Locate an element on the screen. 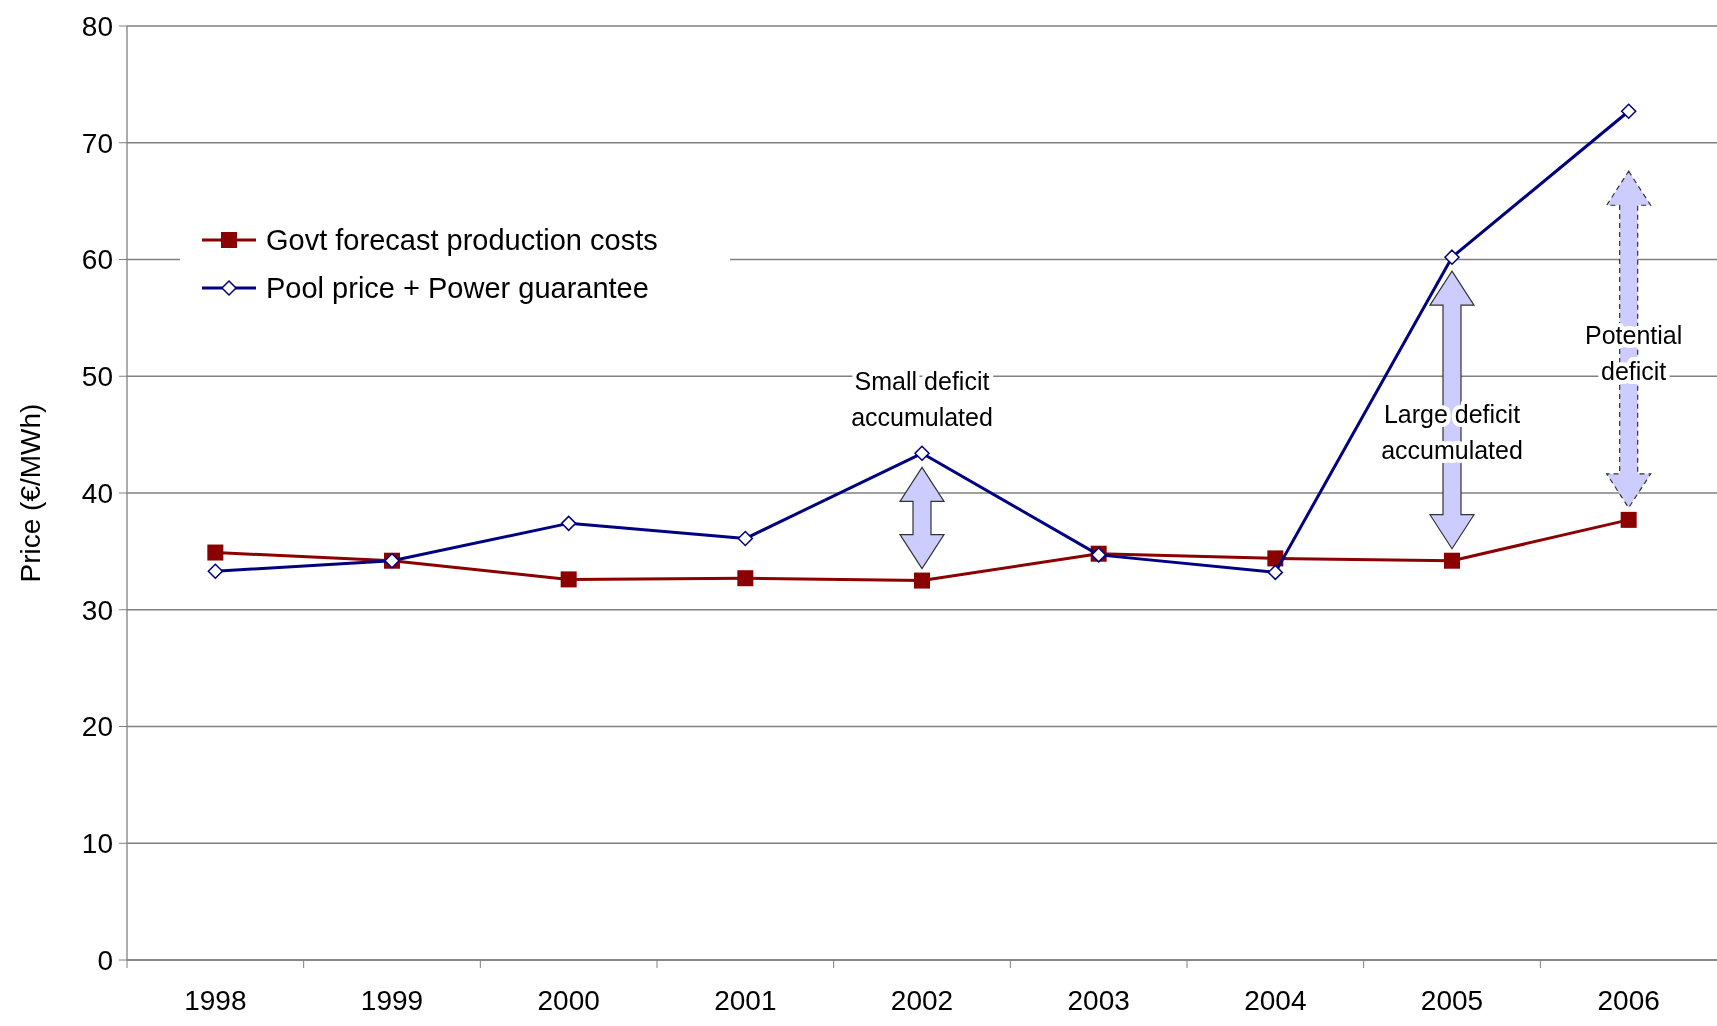  x-tick-label: 2004 is located at coordinates (1275, 1000).